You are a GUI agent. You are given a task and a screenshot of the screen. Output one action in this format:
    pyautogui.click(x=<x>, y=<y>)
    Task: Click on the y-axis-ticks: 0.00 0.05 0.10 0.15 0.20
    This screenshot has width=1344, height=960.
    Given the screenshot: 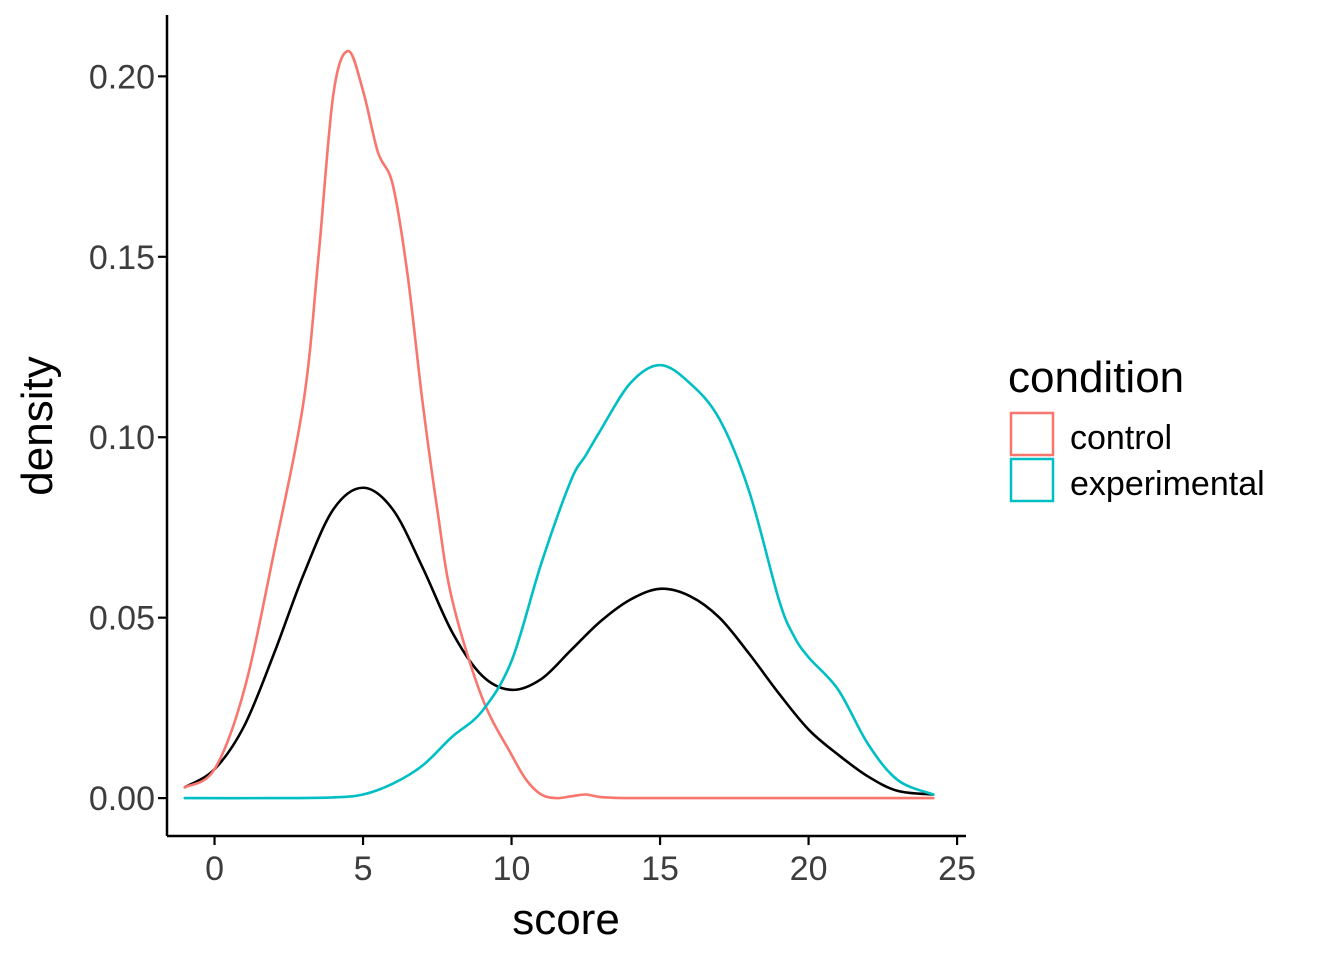 What is the action you would take?
    pyautogui.click(x=128, y=438)
    